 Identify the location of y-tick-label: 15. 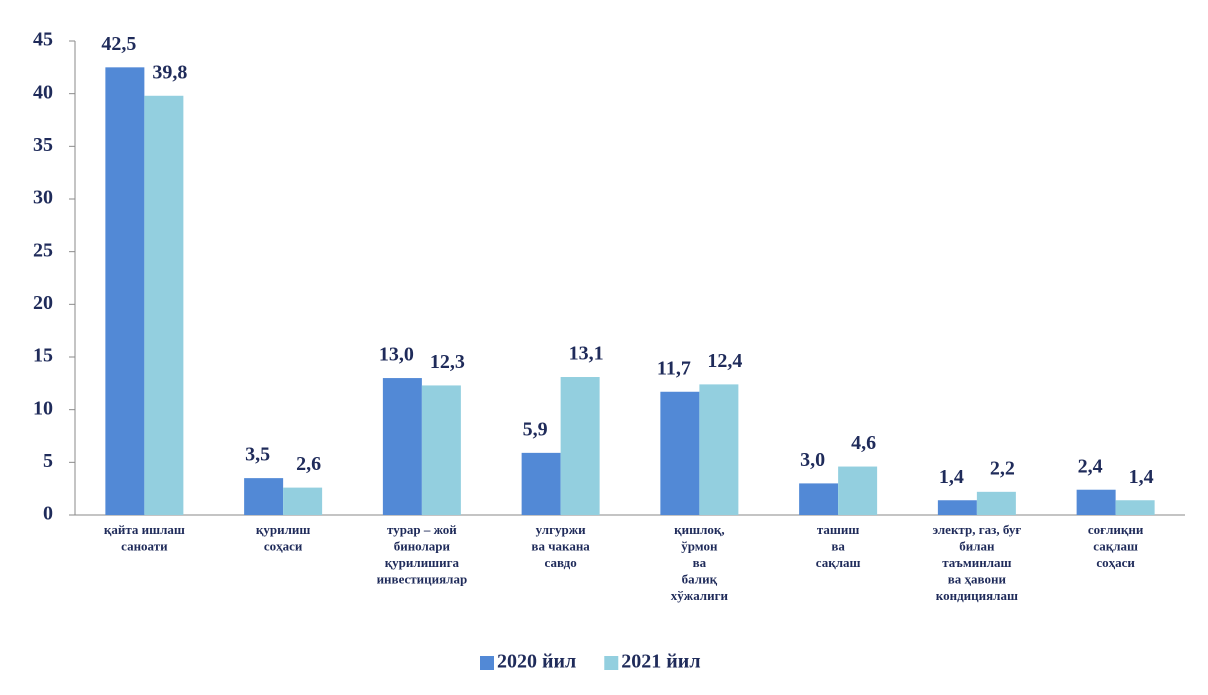
(43, 356).